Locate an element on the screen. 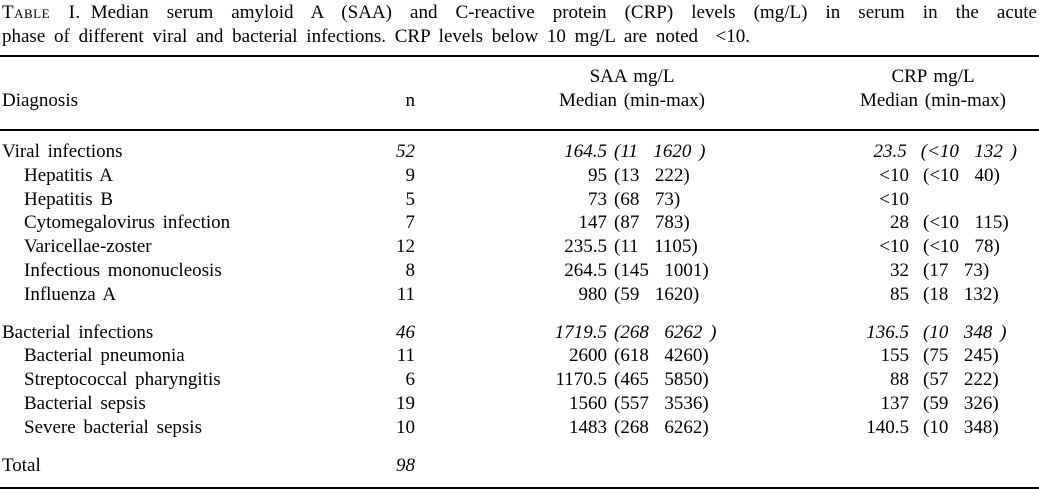  crp-median-value: 32 is located at coordinates (899, 270).